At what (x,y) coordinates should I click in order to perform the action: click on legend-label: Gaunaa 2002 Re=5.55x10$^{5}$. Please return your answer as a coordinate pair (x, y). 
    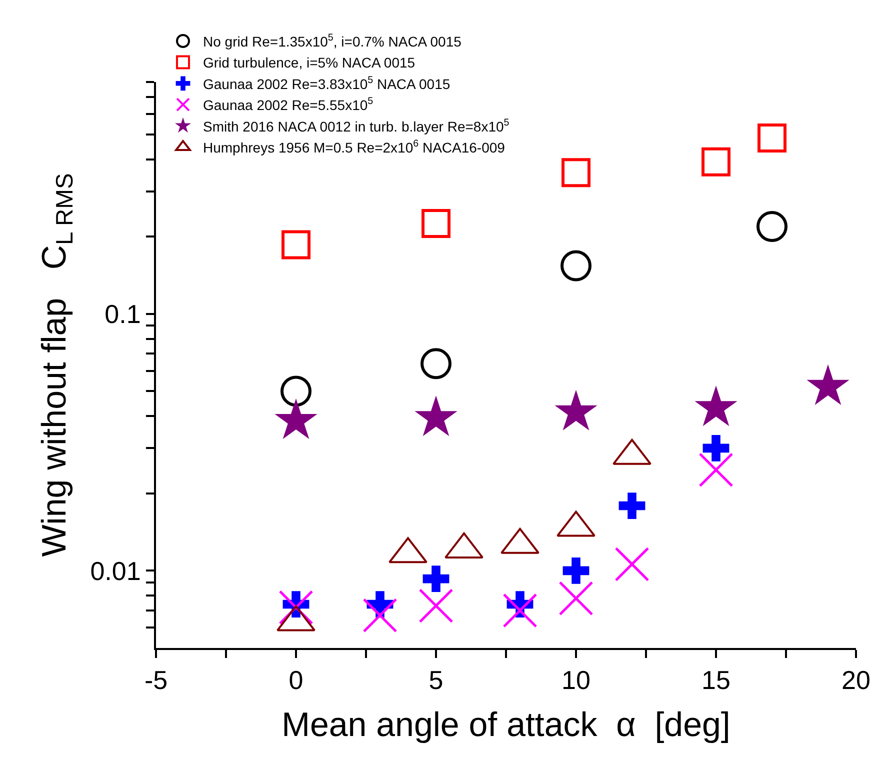
    Looking at the image, I should click on (288, 105).